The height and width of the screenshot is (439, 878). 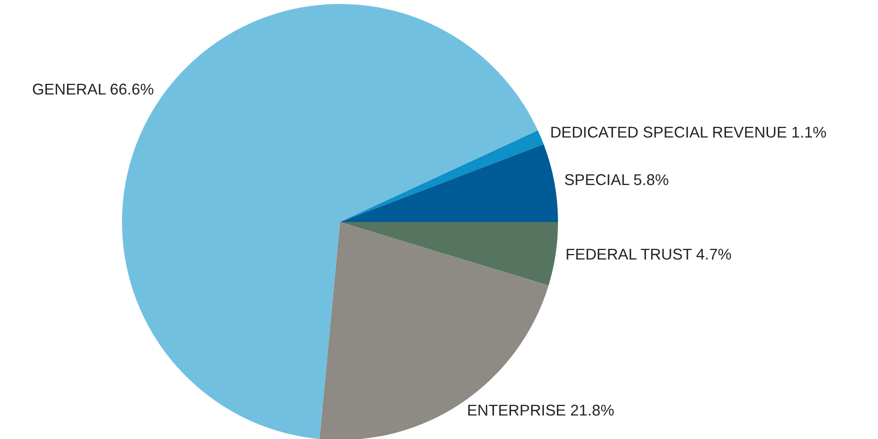 I want to click on slice-label: DEDICATED SPECIAL REVENUE 1.1%, so click(x=688, y=133).